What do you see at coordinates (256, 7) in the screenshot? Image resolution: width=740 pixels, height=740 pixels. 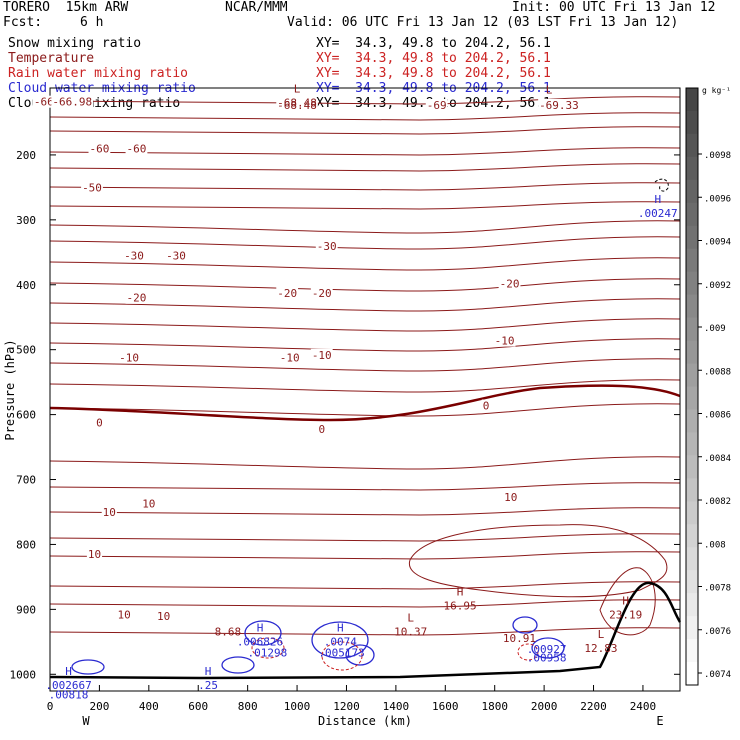 I see `center-name: NCAR/MMM` at bounding box center [256, 7].